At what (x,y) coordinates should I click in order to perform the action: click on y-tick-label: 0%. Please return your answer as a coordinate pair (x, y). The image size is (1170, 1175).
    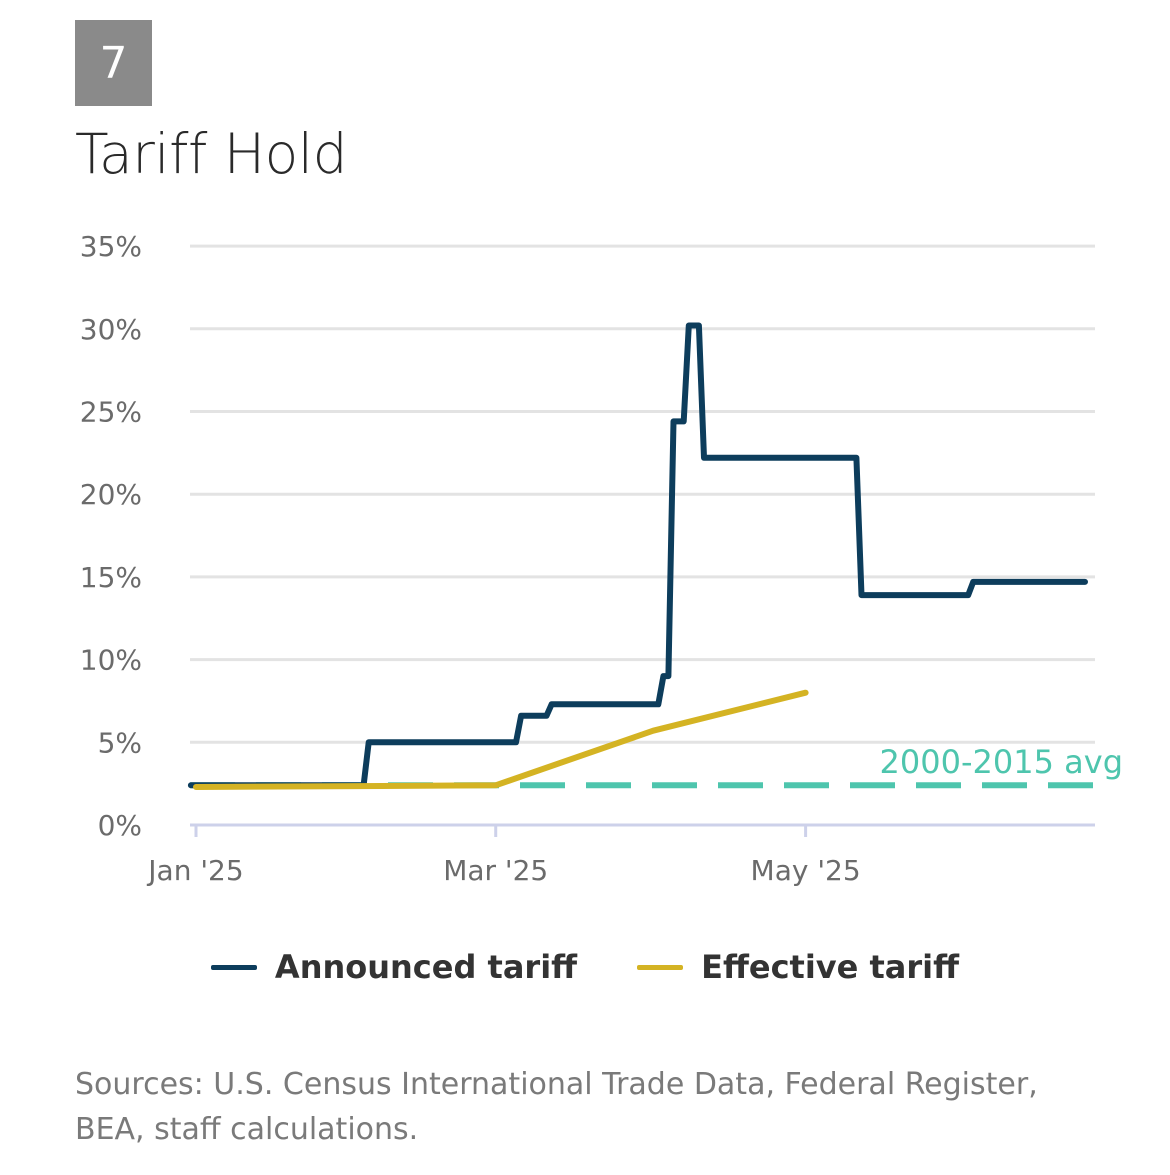
    Looking at the image, I should click on (120, 825).